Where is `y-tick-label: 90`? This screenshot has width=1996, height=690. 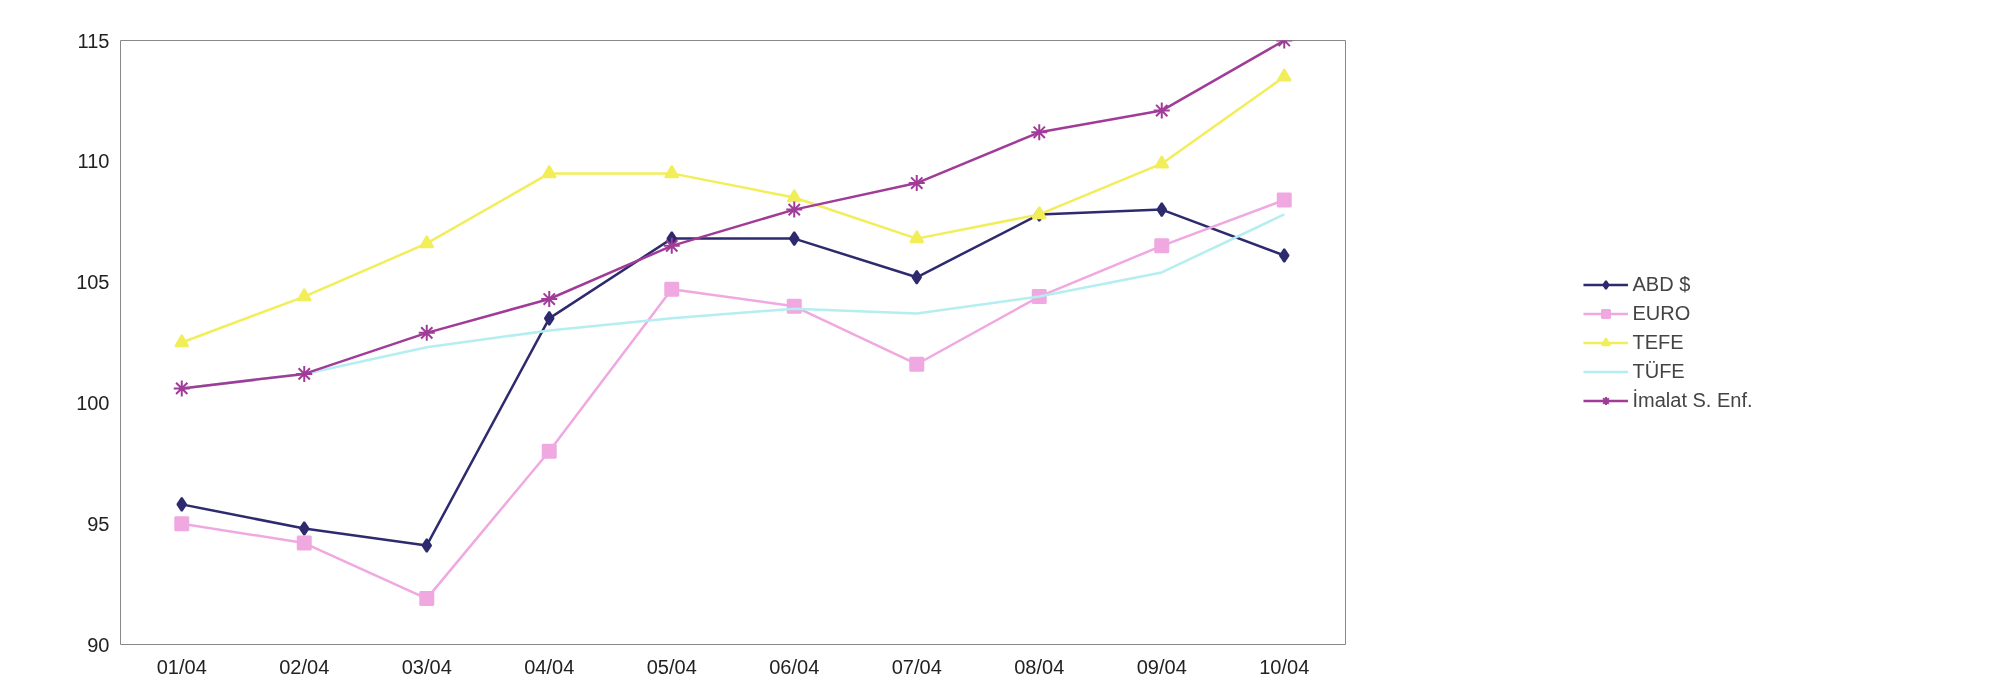
y-tick-label: 90 is located at coordinates (98, 644).